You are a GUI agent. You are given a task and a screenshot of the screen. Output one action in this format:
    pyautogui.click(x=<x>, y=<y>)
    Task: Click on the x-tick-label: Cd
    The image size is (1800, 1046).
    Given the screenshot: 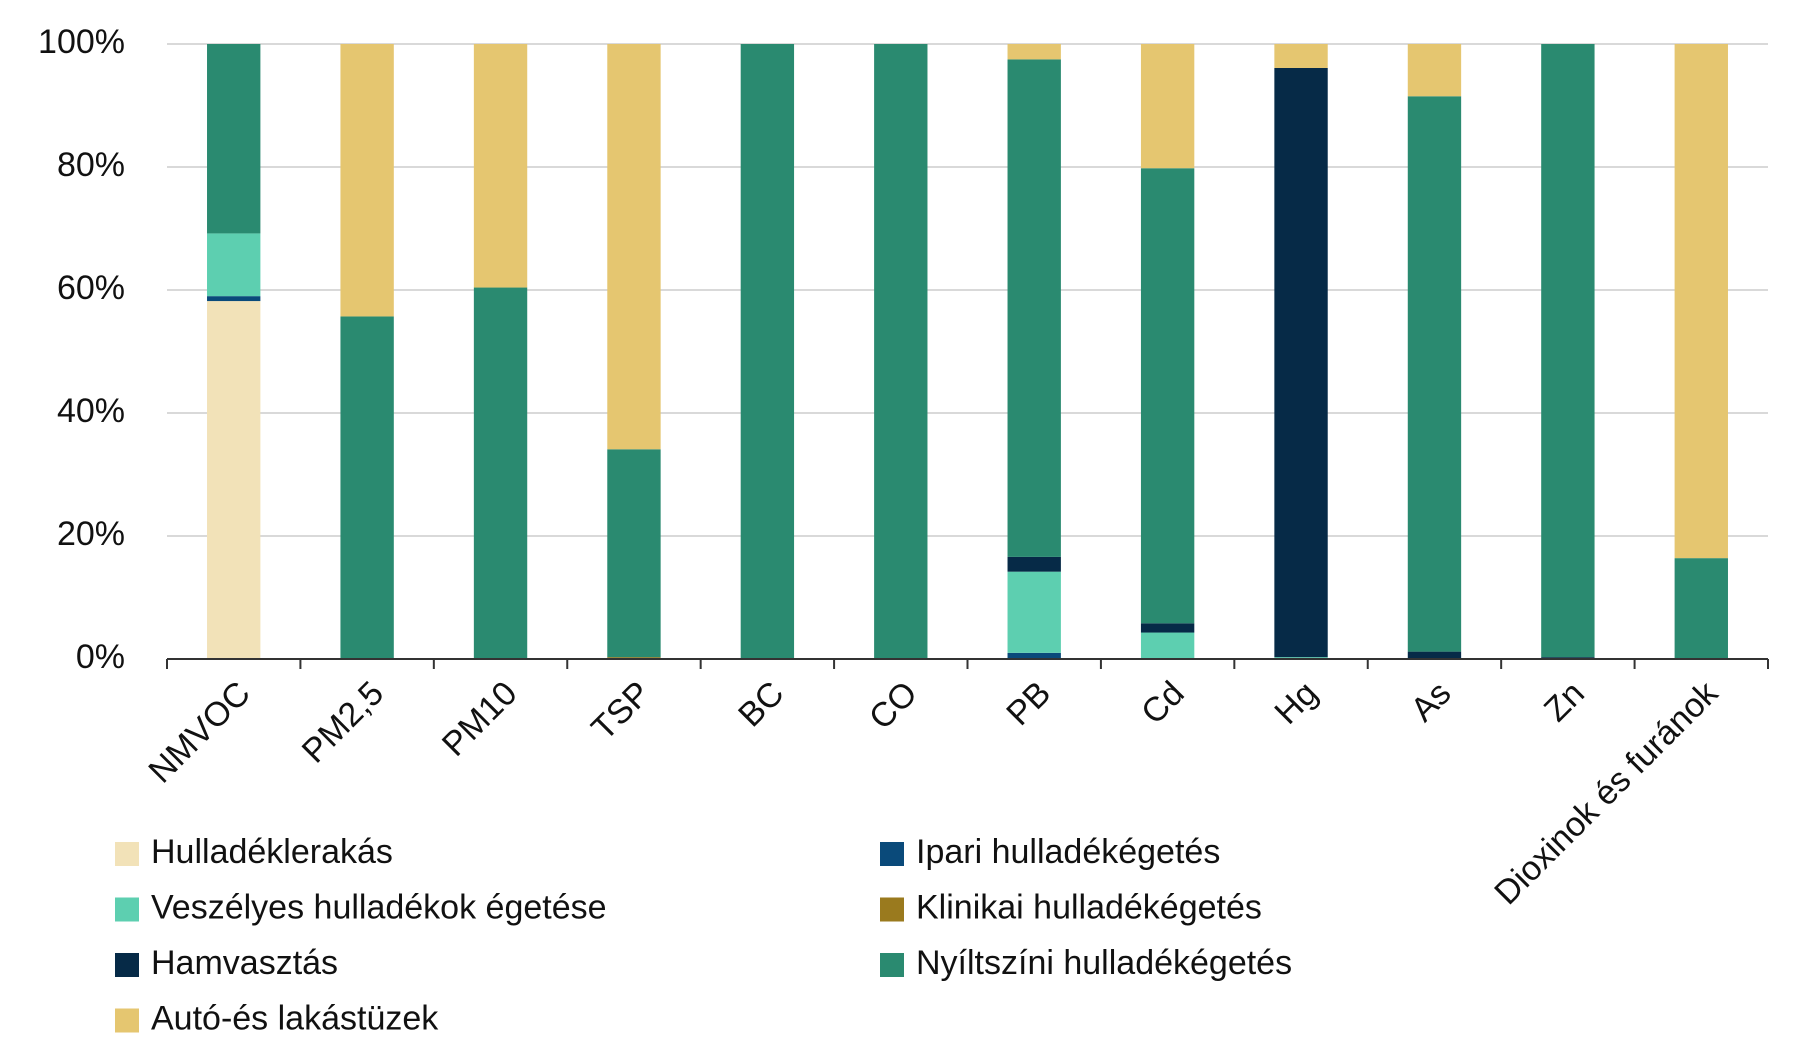 What is the action you would take?
    pyautogui.click(x=1163, y=703)
    